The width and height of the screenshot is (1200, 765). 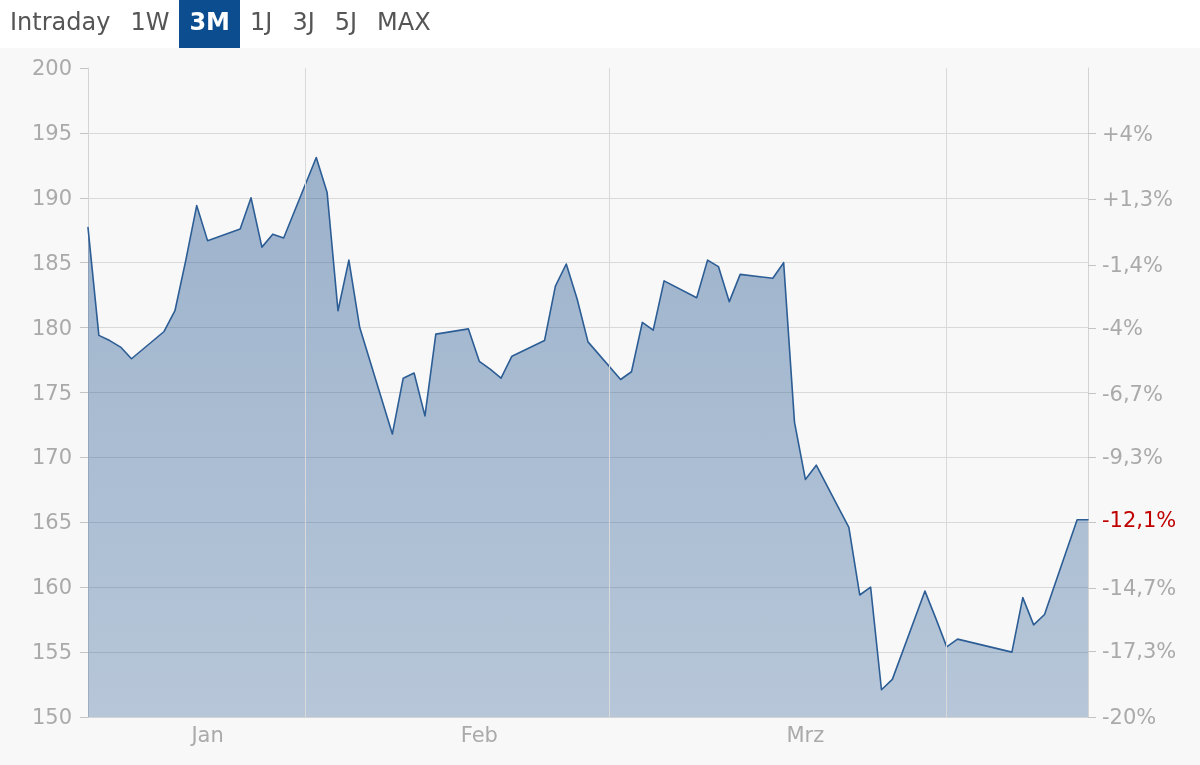 What do you see at coordinates (1132, 456) in the screenshot?
I see `y2-tick-label: -9,3%` at bounding box center [1132, 456].